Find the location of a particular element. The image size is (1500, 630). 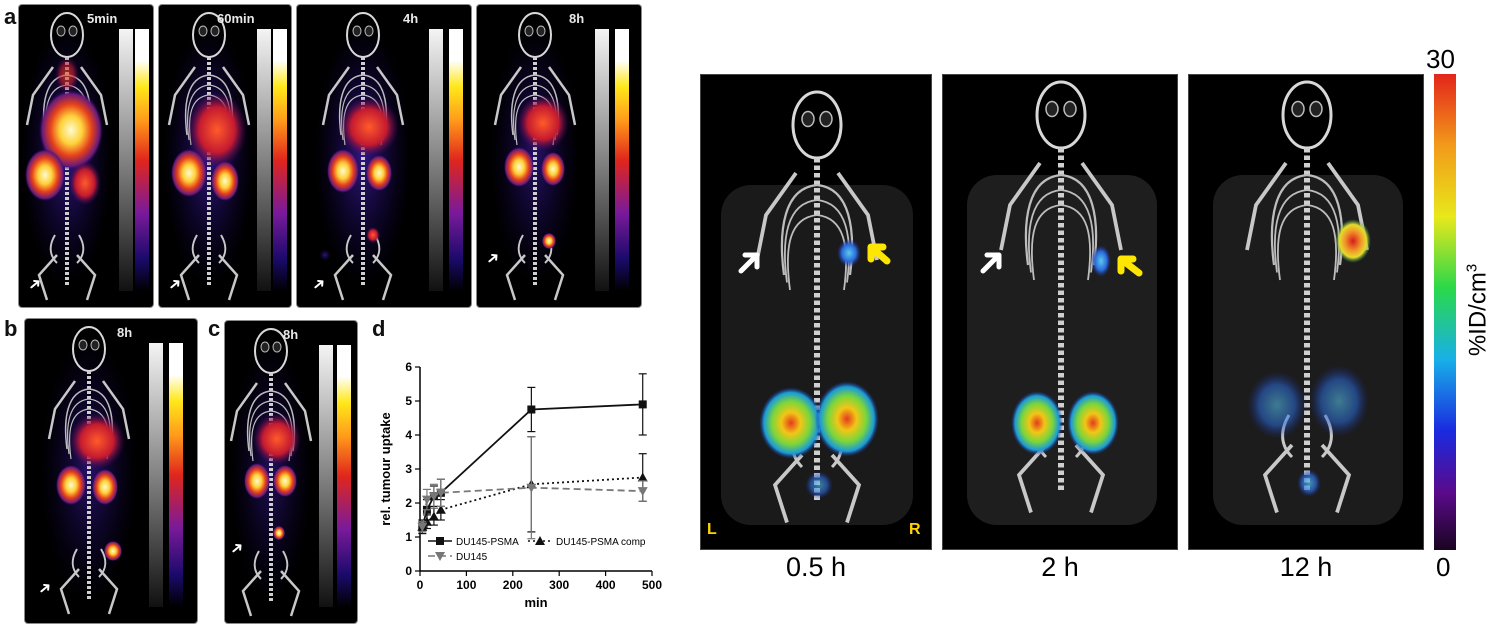

pet-scan-60min: 60min ➜ is located at coordinates (225, 156).